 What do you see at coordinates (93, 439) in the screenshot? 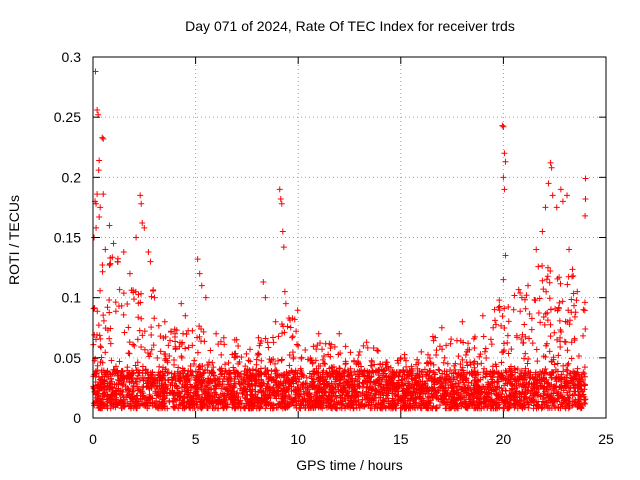
I see `x-tick-label: 0` at bounding box center [93, 439].